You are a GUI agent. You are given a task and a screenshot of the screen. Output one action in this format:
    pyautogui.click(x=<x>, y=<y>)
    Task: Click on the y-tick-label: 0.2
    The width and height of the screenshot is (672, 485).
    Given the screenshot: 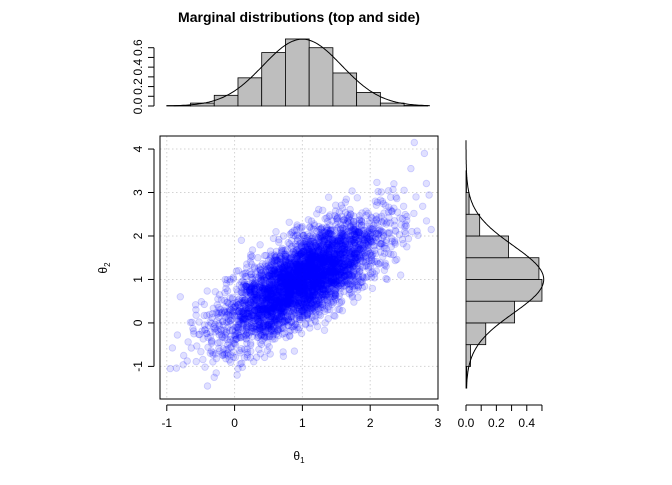 What is the action you would take?
    pyautogui.click(x=138, y=86)
    